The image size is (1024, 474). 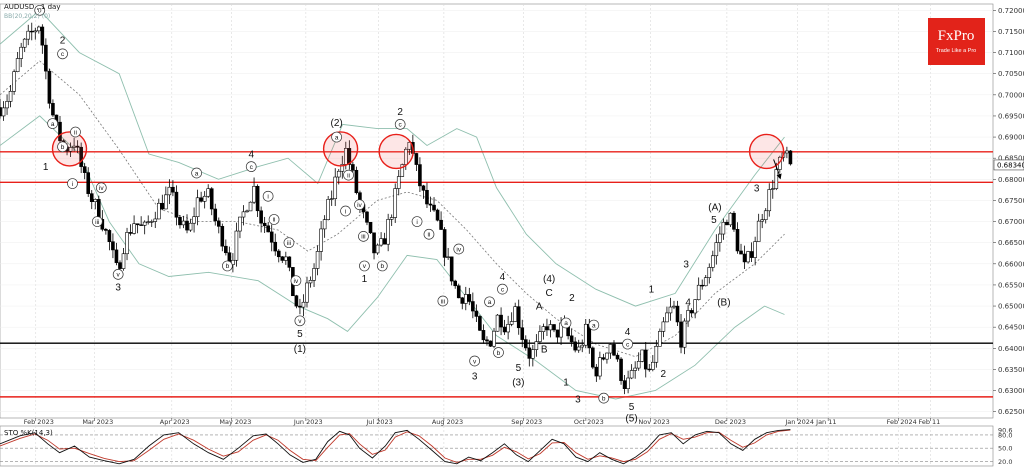 I want to click on fxpro-logo: FxPro Trade Like a Pro, so click(x=956, y=41).